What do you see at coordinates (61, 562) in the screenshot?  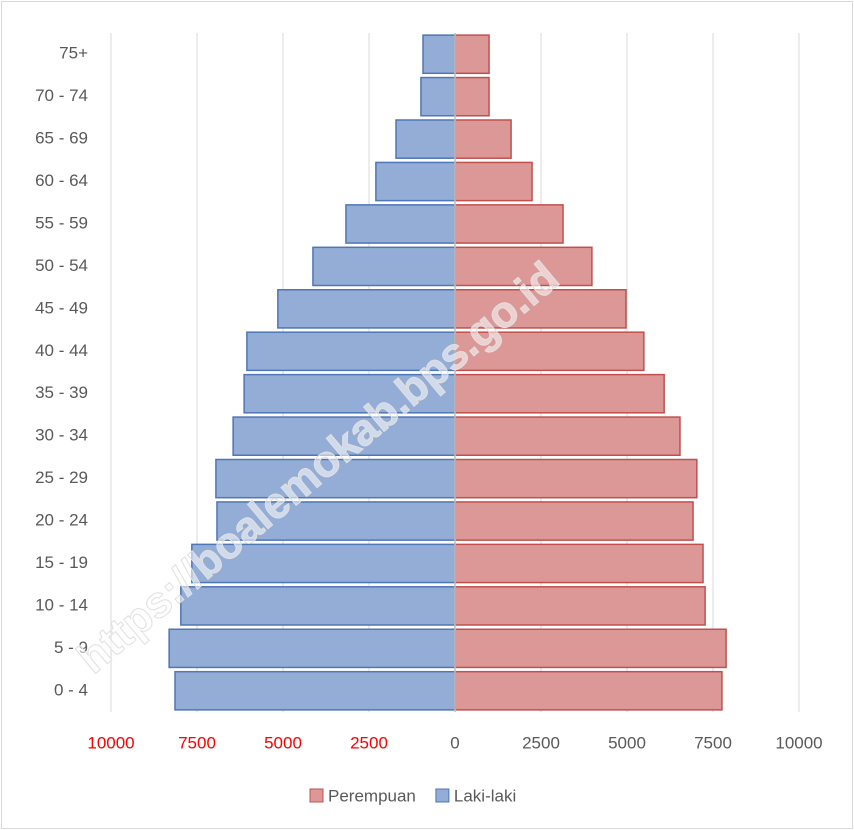 I see `y-tick-label: 15 - 19` at bounding box center [61, 562].